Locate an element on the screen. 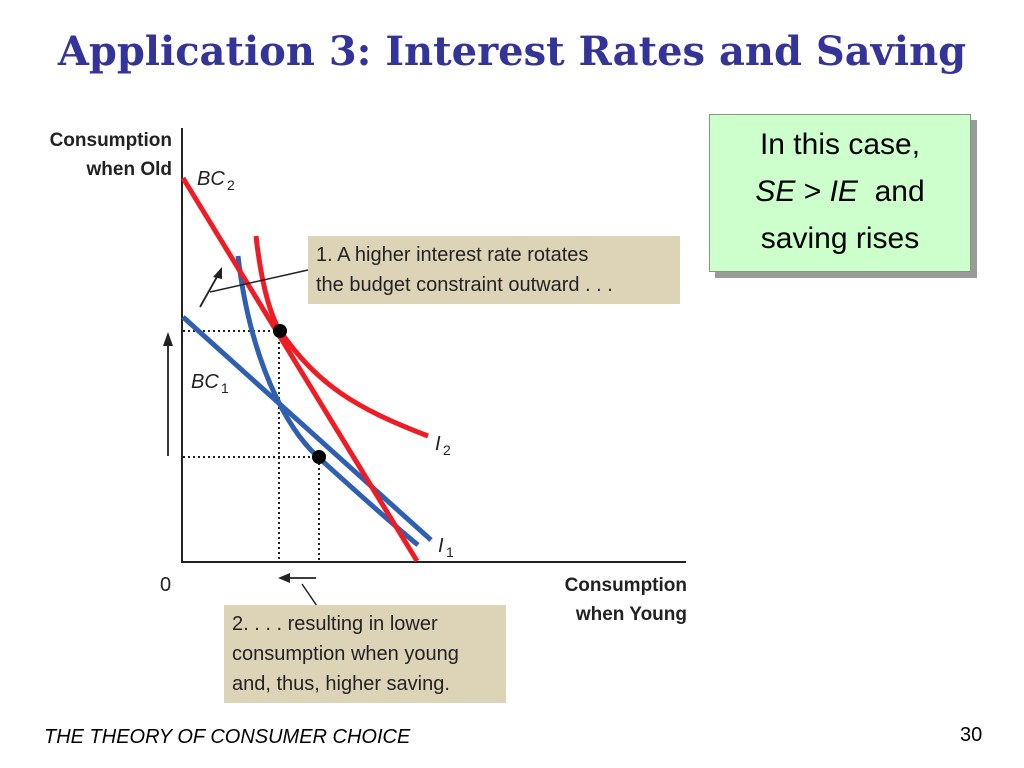 The width and height of the screenshot is (1024, 768). bc1-label: BC is located at coordinates (205, 382).